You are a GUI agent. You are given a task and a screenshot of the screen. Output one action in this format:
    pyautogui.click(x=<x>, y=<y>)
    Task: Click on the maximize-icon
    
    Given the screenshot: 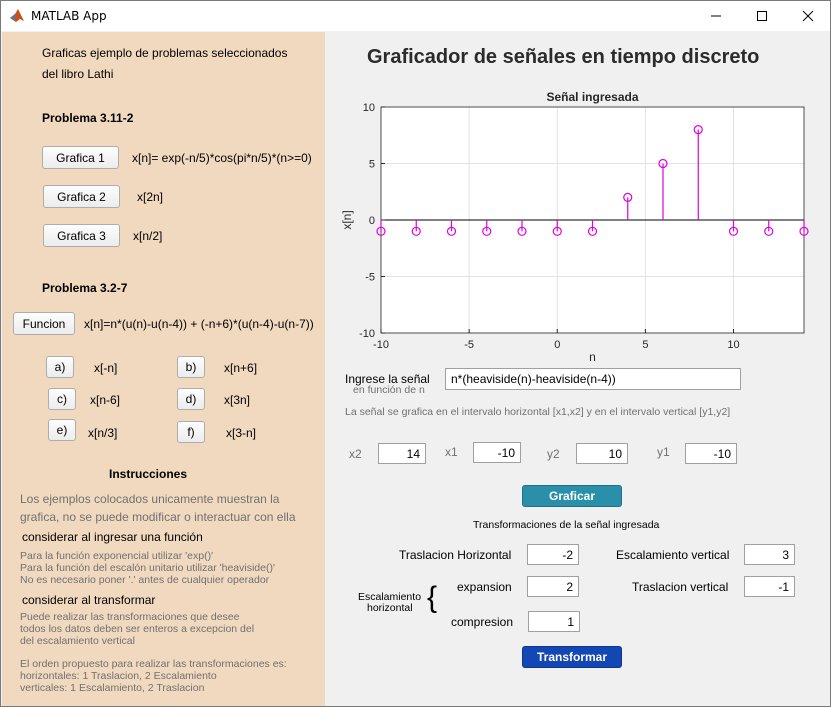 What is the action you would take?
    pyautogui.click(x=762, y=16)
    